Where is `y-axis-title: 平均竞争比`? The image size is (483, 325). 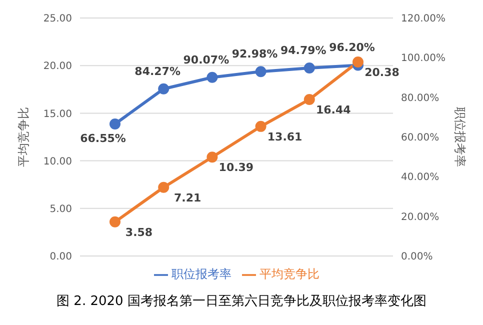 y-axis-title: 平均竞争比 is located at coordinates (23, 137).